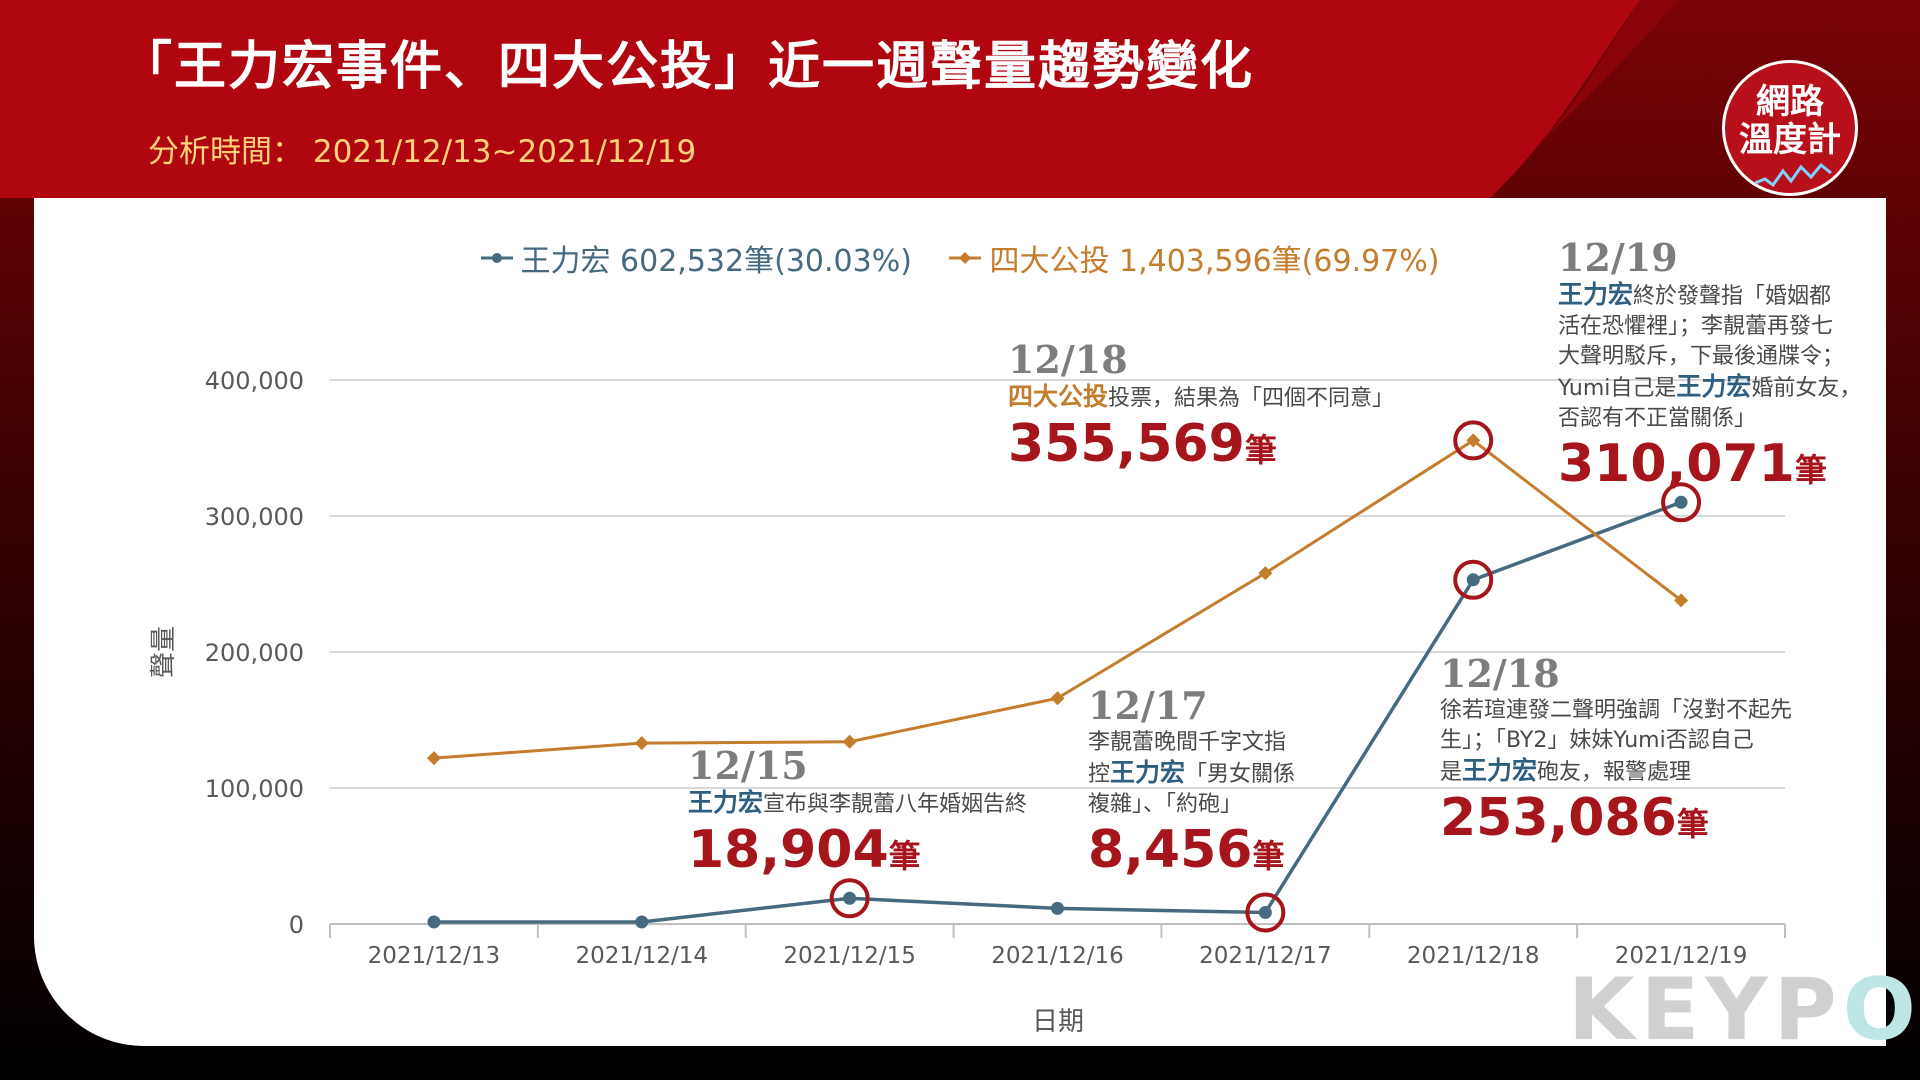 This screenshot has height=1080, width=1920. What do you see at coordinates (1058, 396) in the screenshot?
I see `annotation-highlight-name: 四大公投` at bounding box center [1058, 396].